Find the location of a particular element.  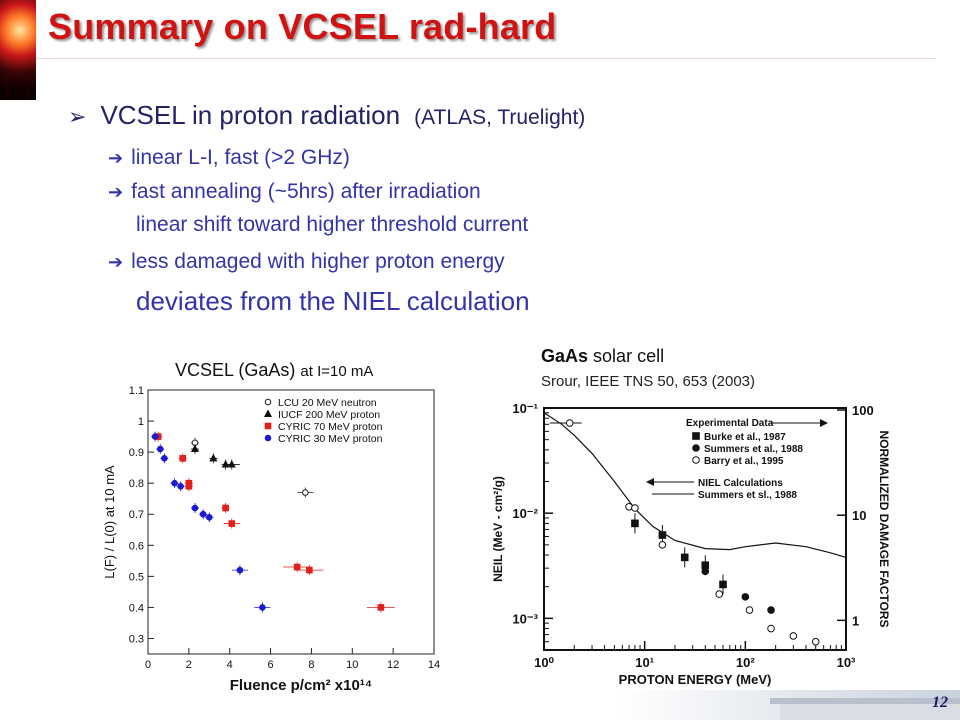

y-tick-label: 0.5 is located at coordinates (136, 577).